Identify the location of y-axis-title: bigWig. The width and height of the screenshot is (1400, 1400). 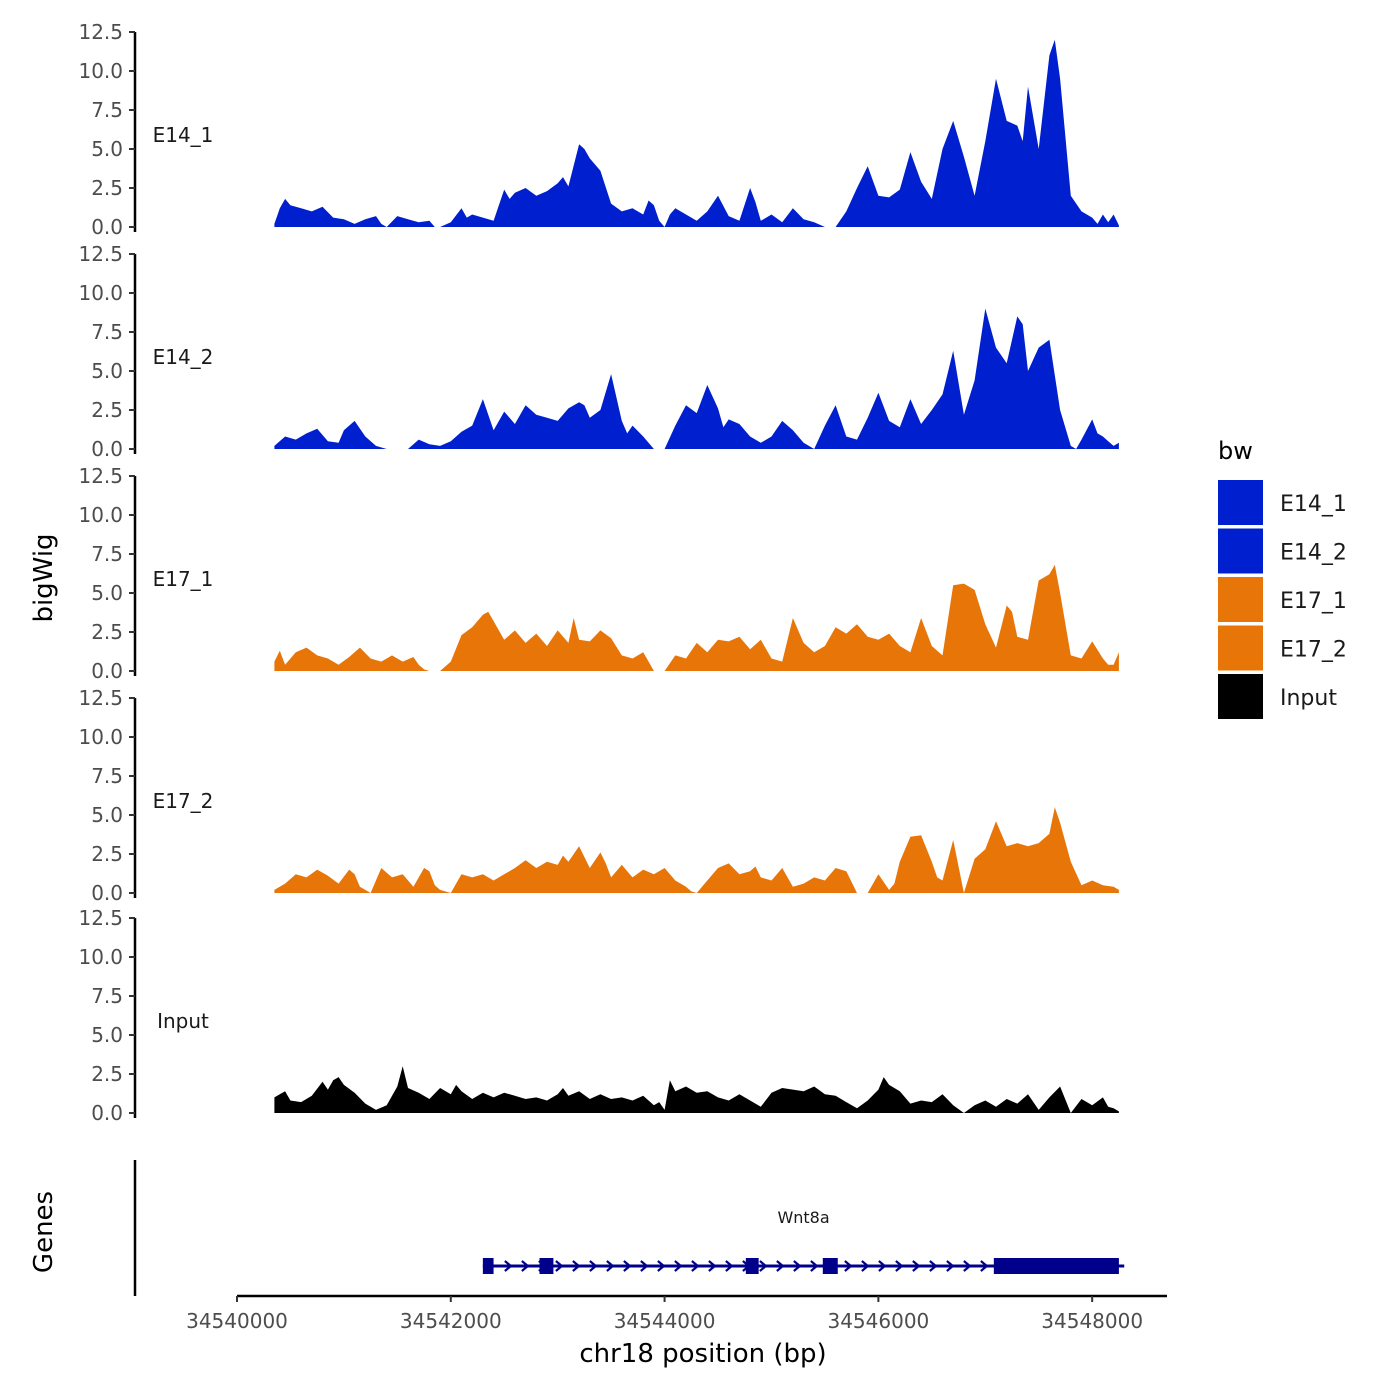
(44, 577).